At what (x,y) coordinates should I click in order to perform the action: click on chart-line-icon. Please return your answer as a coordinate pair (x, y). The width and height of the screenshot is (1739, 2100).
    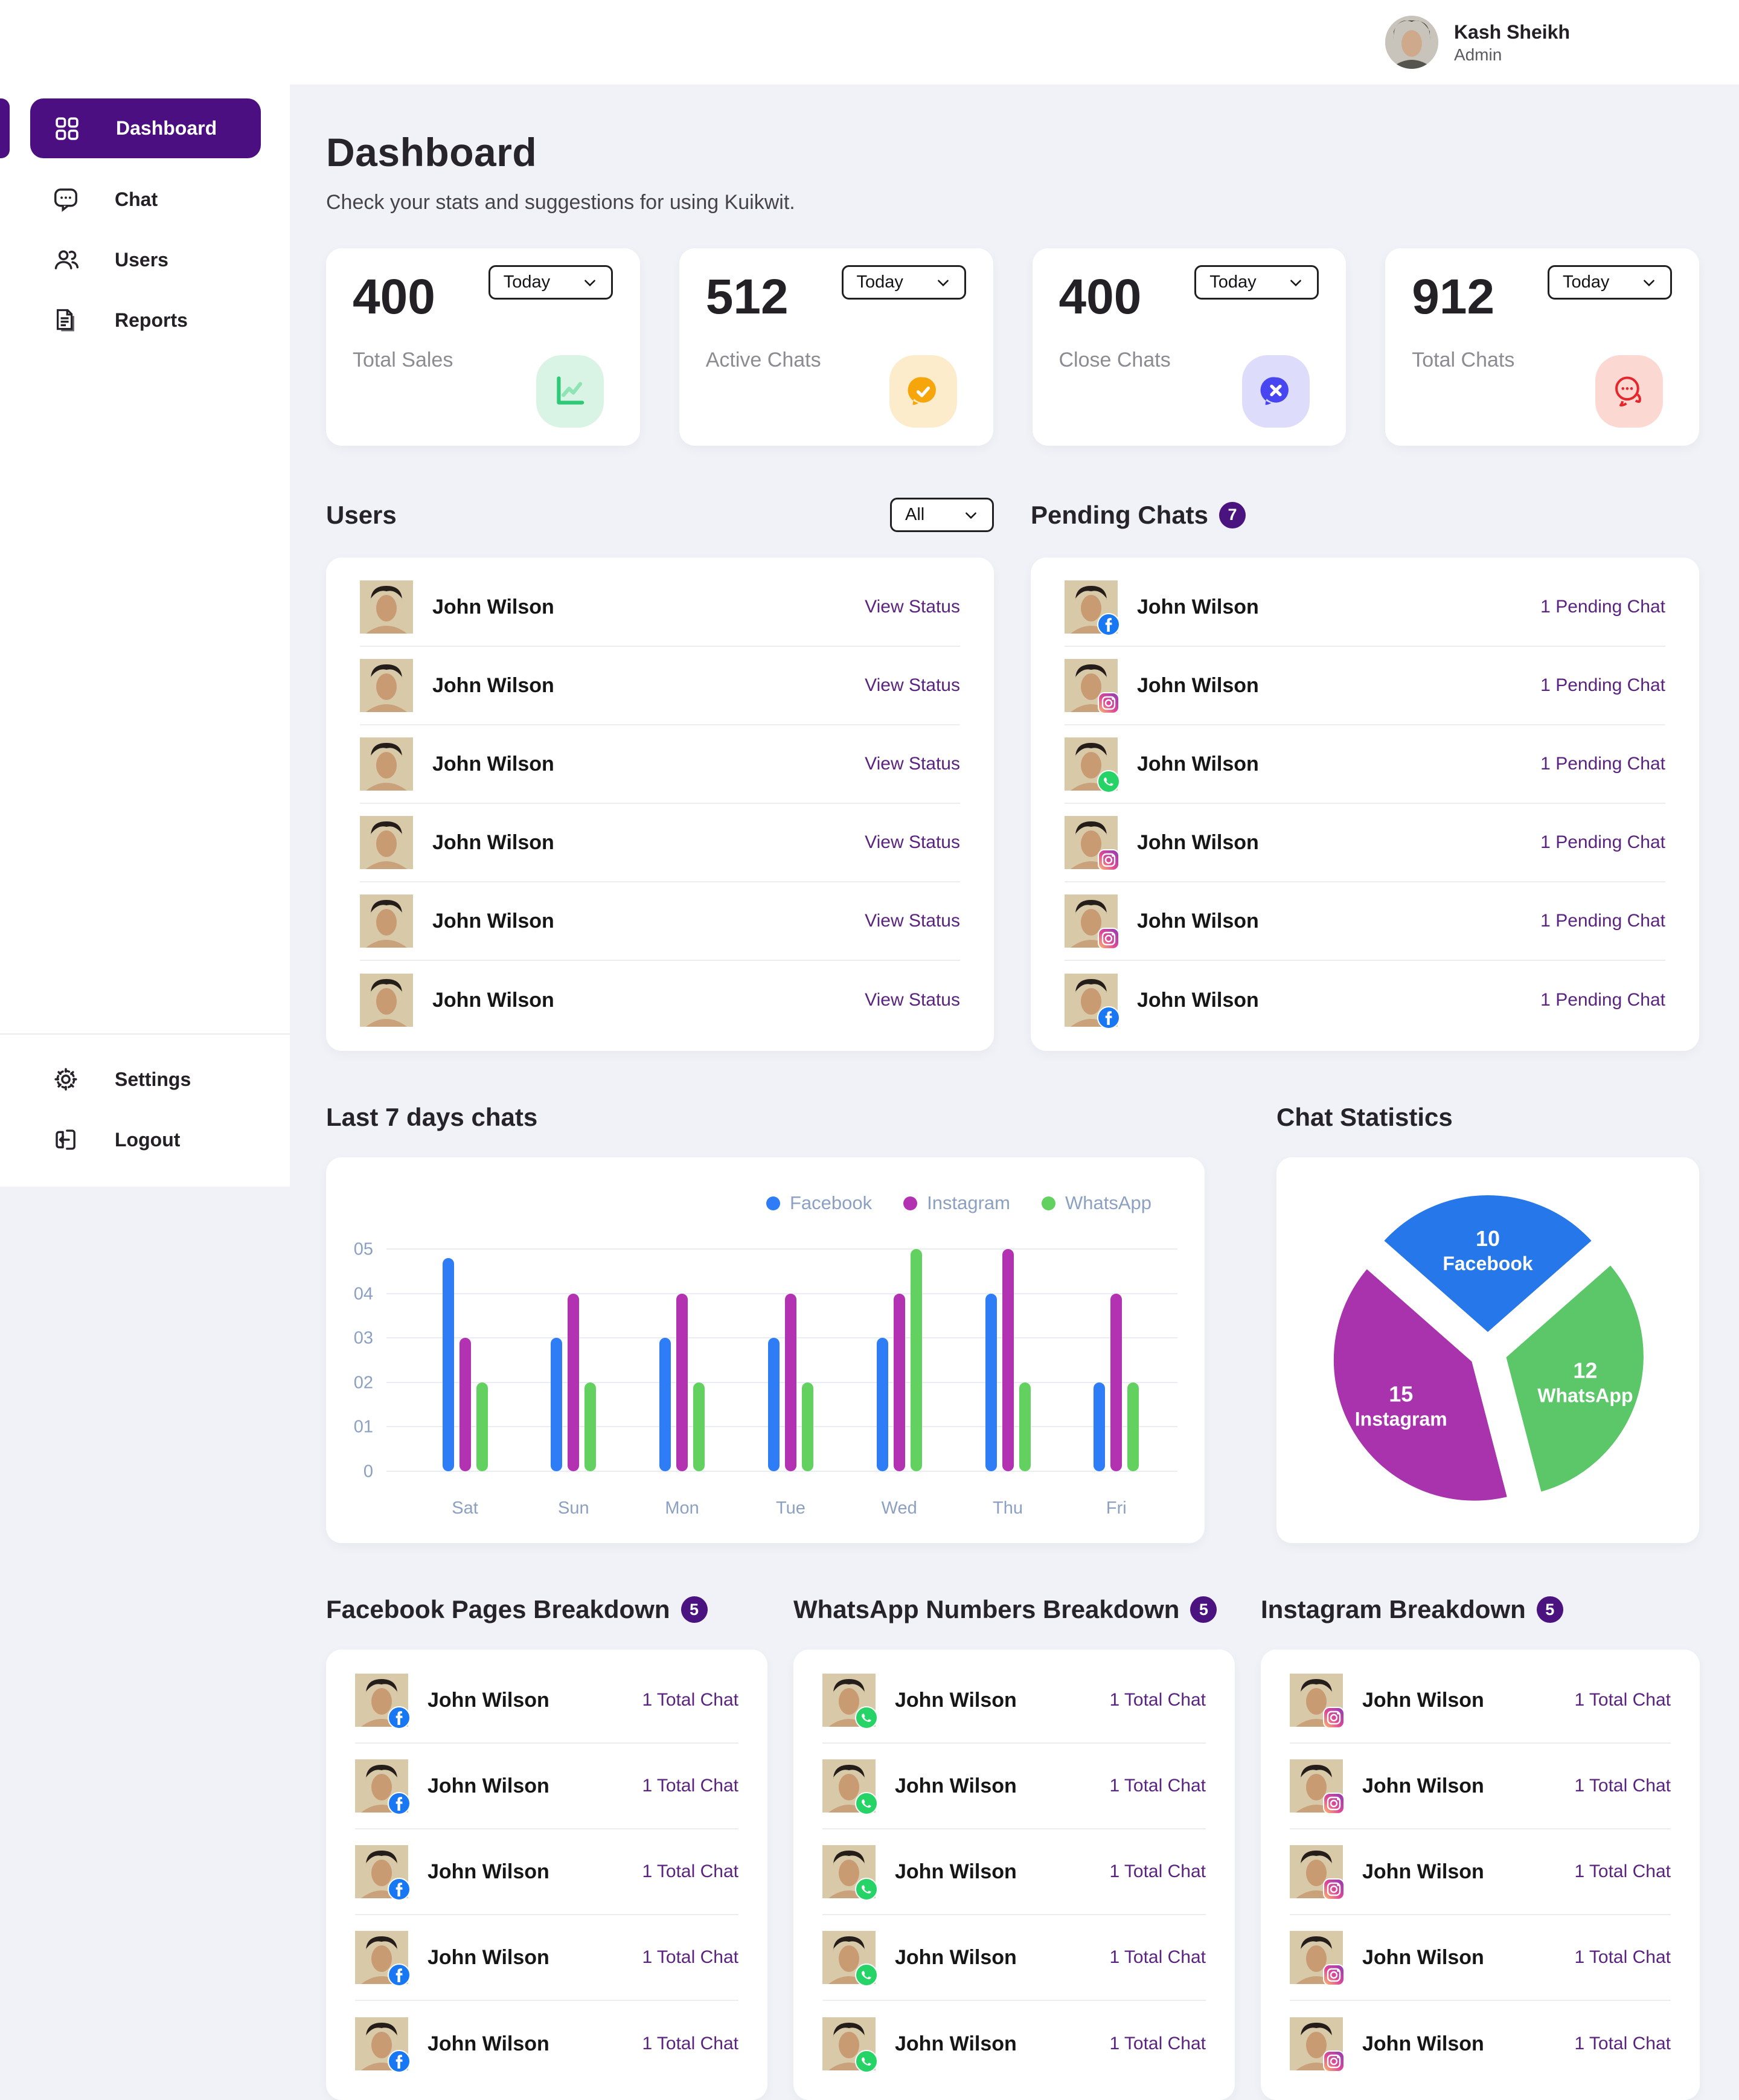
    Looking at the image, I should click on (570, 391).